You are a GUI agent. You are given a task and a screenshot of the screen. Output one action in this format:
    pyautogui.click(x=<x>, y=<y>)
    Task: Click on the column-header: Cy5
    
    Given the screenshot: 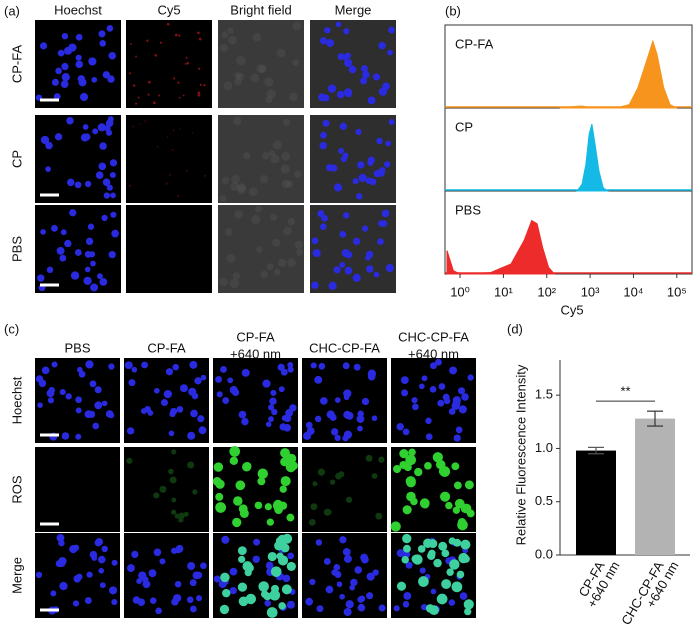 What is the action you would take?
    pyautogui.click(x=168, y=9)
    